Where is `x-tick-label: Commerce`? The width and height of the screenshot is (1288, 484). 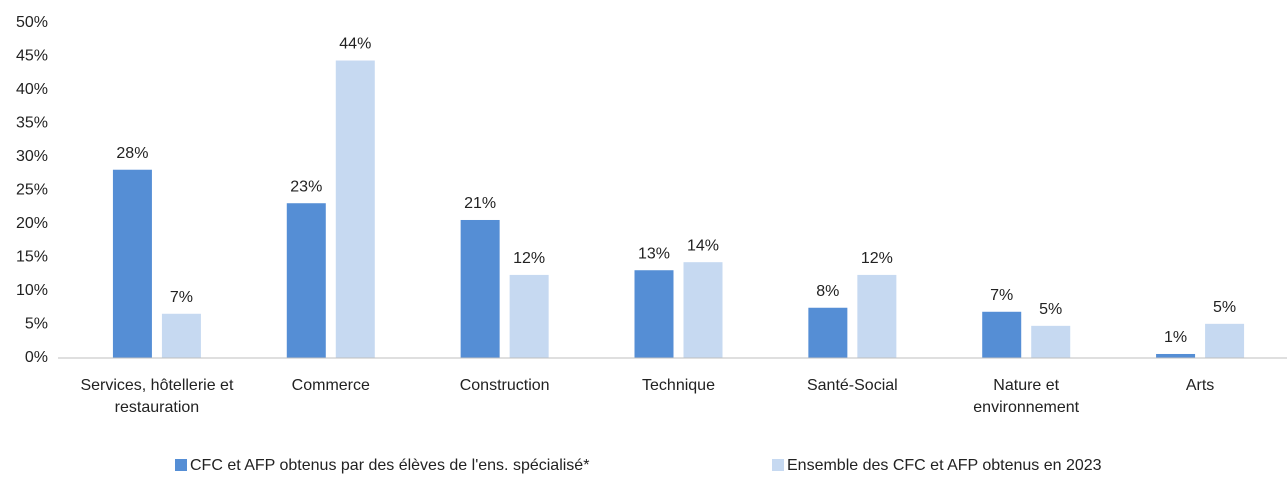 x-tick-label: Commerce is located at coordinates (330, 385).